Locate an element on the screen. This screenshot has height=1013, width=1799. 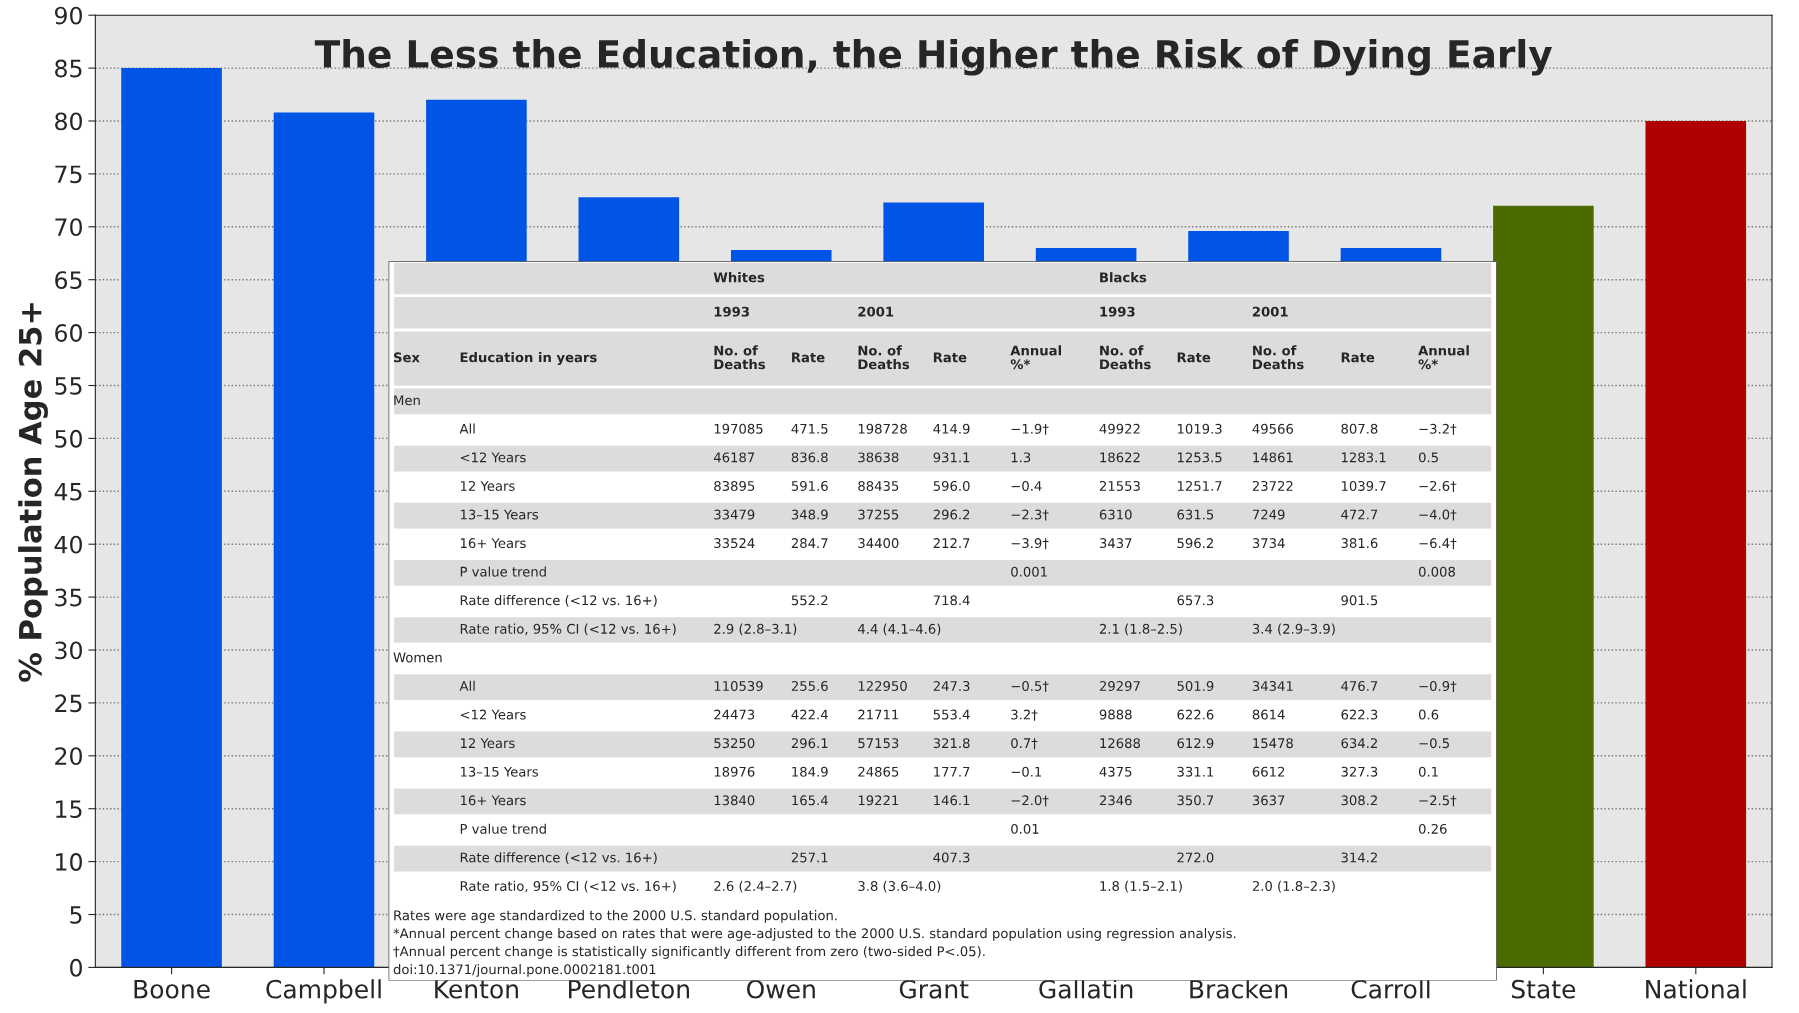
text: P value trend 0.001 0.008 is located at coordinates (957, 571).